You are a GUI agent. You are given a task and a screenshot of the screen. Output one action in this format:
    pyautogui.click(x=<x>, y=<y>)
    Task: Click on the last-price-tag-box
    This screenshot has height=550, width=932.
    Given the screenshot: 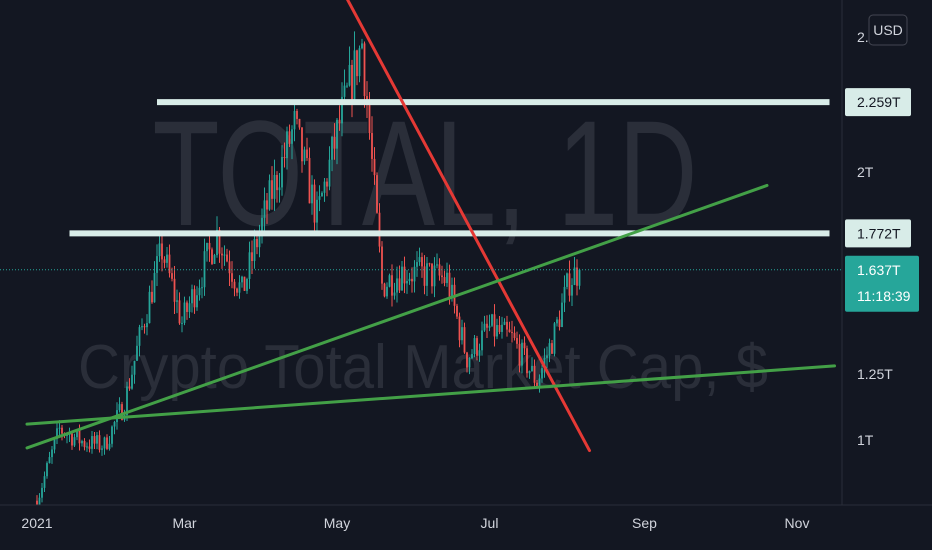 What is the action you would take?
    pyautogui.click(x=882, y=283)
    